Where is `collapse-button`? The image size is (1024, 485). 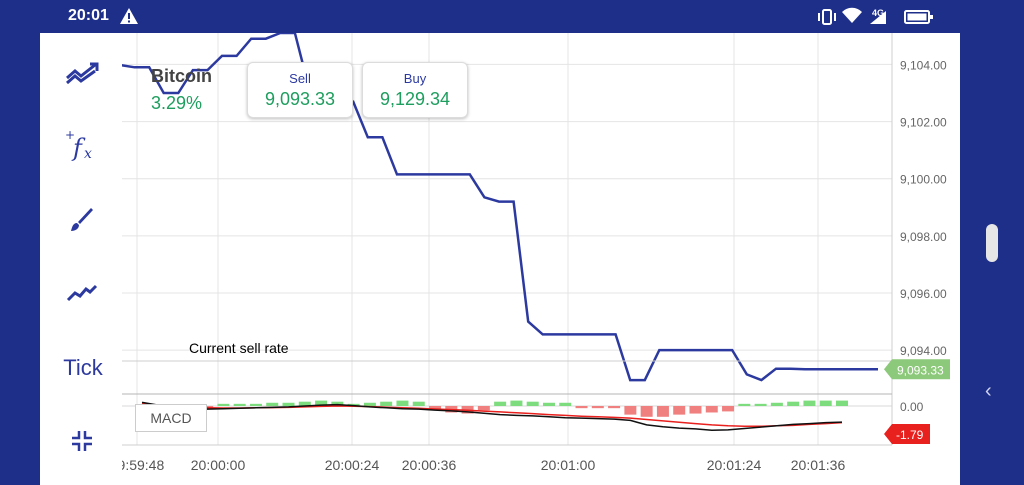
collapse-button is located at coordinates (82, 441).